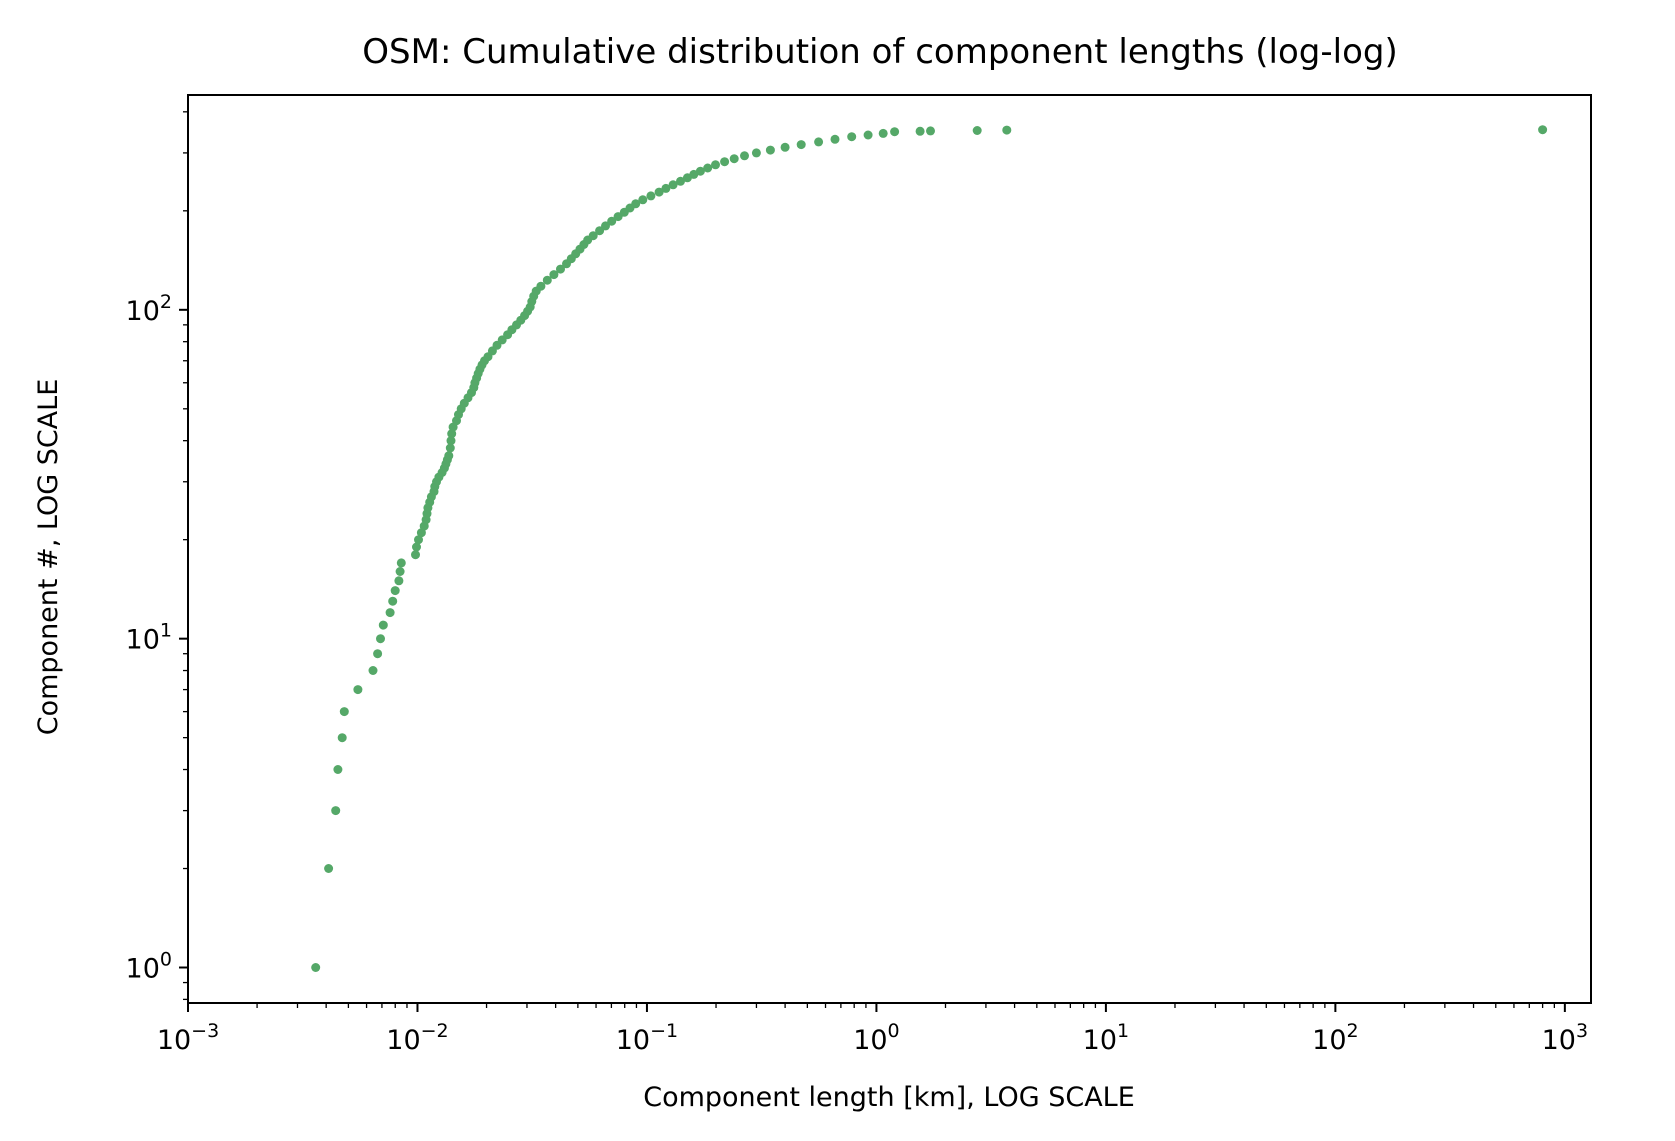  Describe the element at coordinates (647, 1038) in the screenshot. I see `x-tick-label: 10⁻¹` at that location.